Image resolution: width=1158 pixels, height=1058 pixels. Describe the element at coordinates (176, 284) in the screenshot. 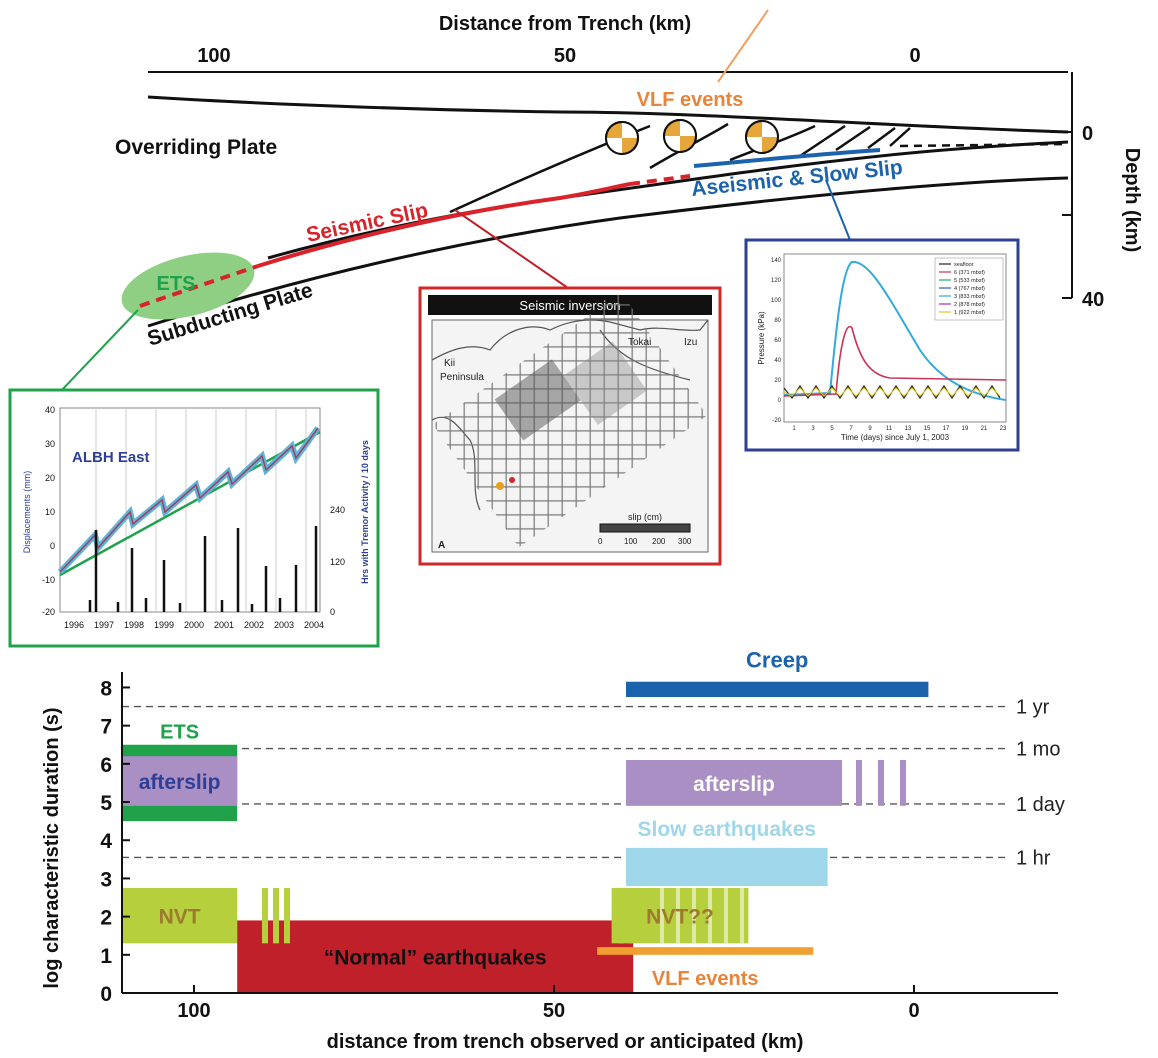

I see `ets-label: ETS` at that location.